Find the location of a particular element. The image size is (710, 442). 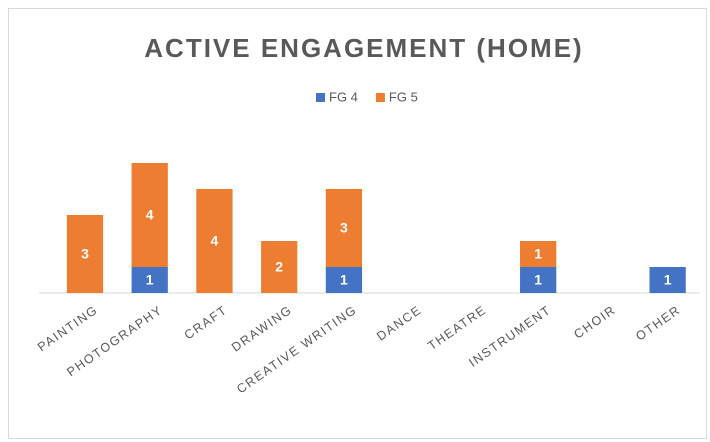

data-label: 2 is located at coordinates (279, 267).